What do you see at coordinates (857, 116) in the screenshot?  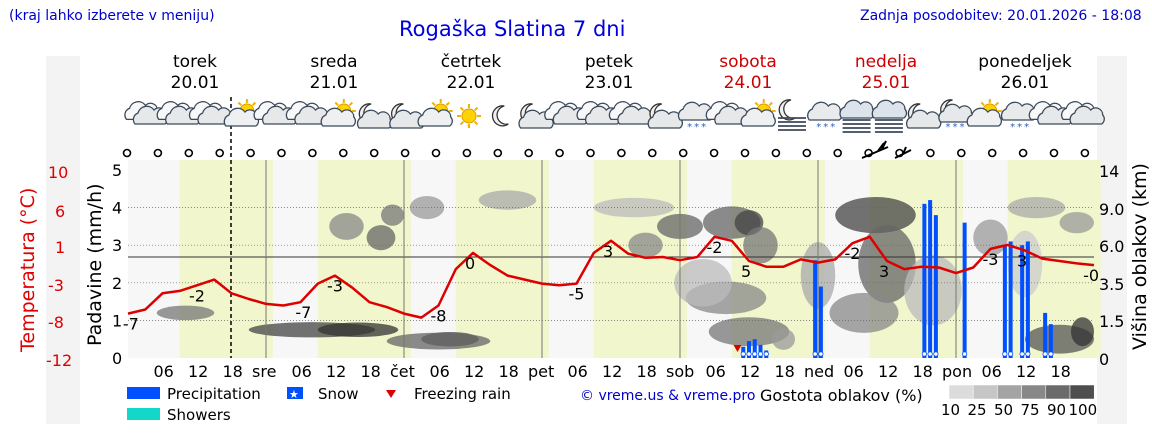 I see `fog-icon` at bounding box center [857, 116].